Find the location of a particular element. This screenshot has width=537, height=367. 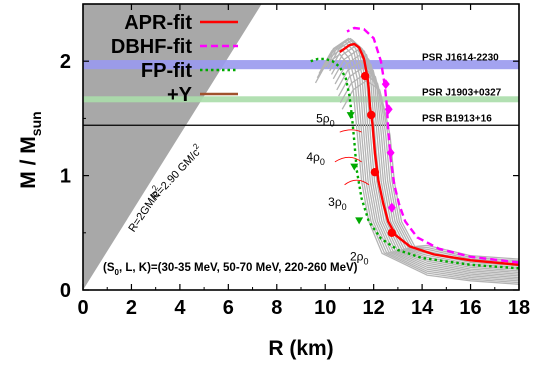

x-tick-label: 18 is located at coordinates (519, 308).